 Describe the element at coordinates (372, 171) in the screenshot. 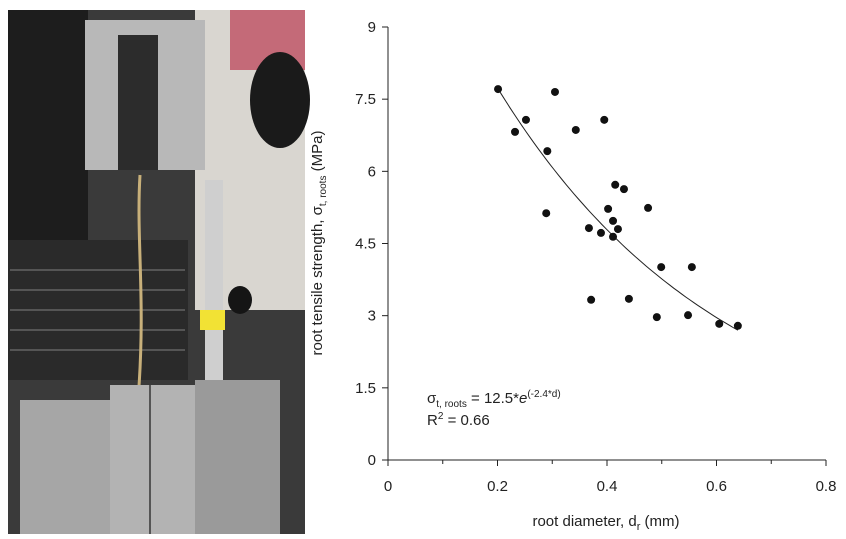

I see `y-tick-label: 6` at that location.